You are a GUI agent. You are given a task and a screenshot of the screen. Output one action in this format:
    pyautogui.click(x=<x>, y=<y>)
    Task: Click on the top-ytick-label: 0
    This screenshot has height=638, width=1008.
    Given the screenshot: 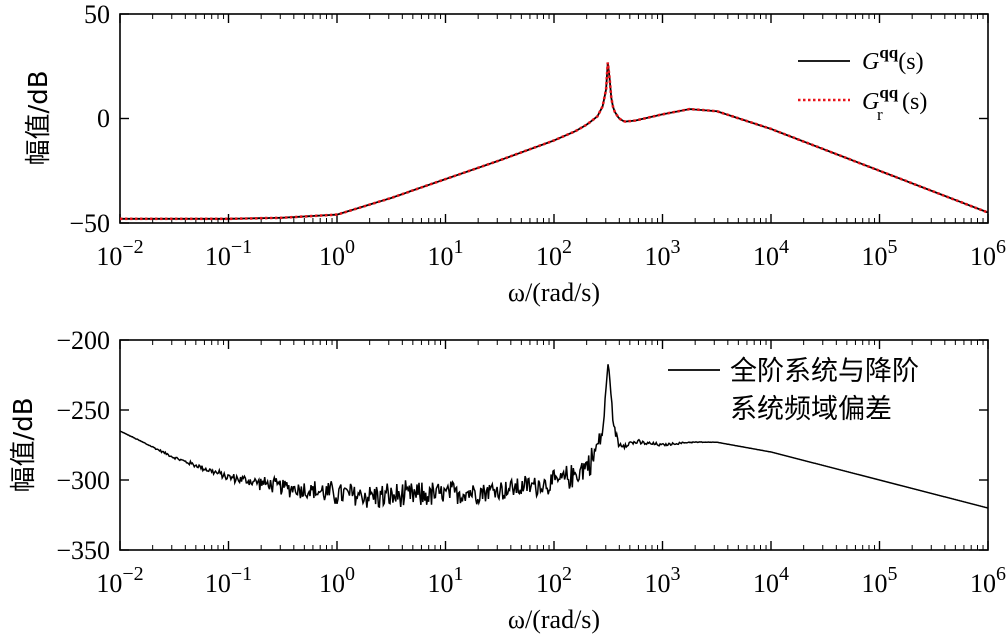 What is the action you would take?
    pyautogui.click(x=103, y=118)
    